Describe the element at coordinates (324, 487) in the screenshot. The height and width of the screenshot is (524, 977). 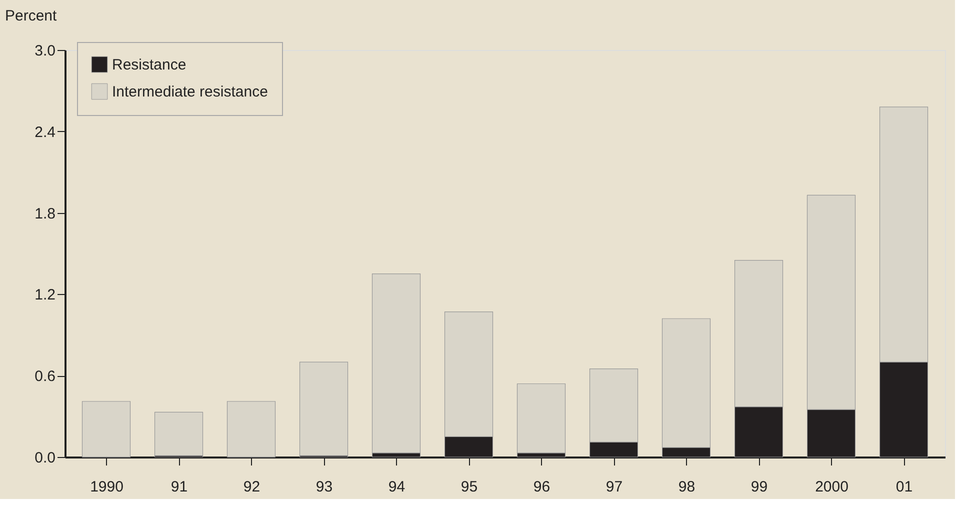
I see `x-tick-label: 93` at that location.